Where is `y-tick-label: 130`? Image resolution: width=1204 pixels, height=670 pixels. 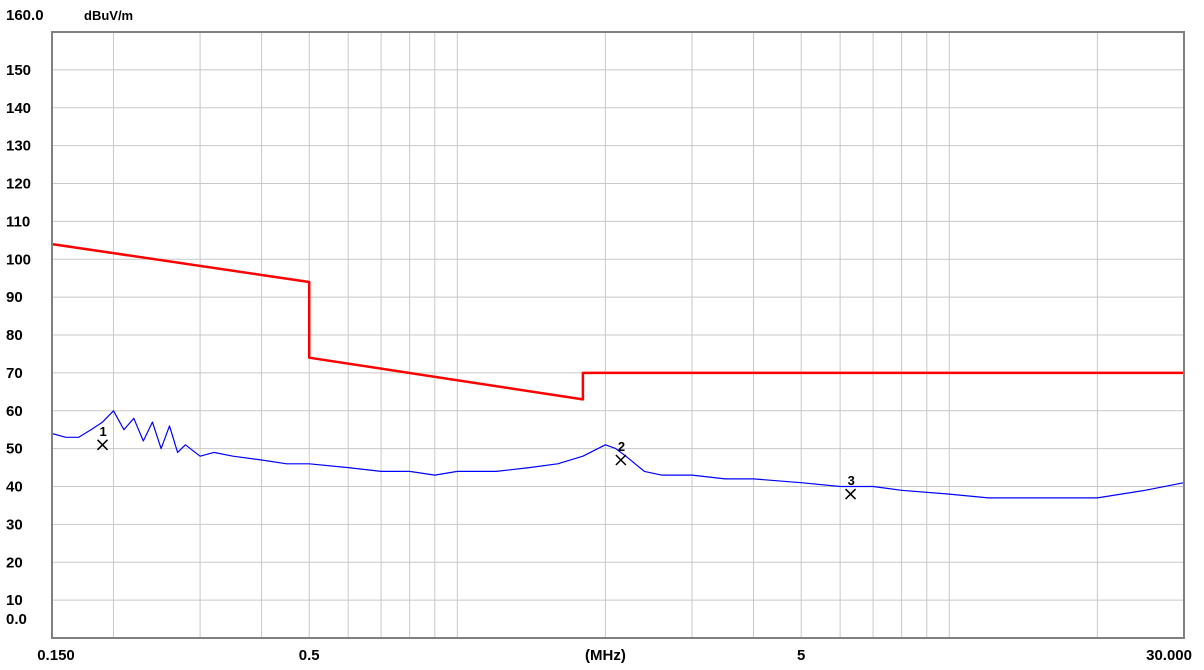
y-tick-label: 130 is located at coordinates (18, 146).